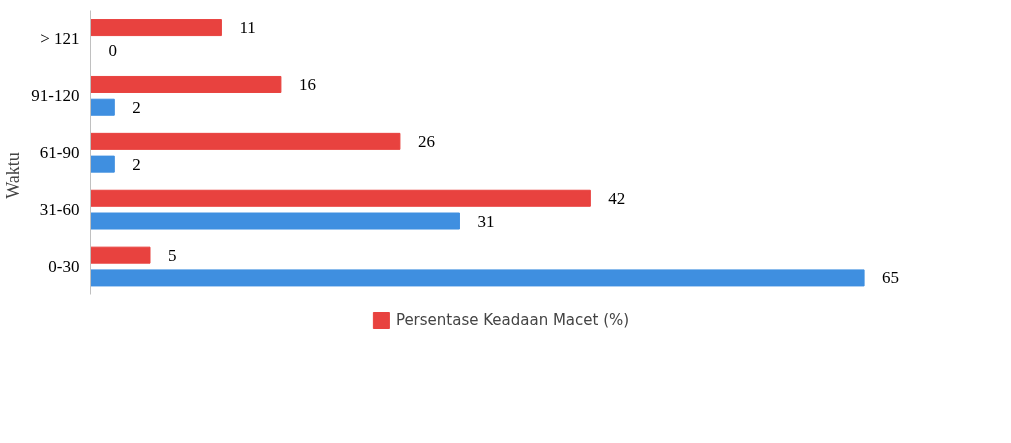 This screenshot has width=1011, height=443. I want to click on data-label: 11, so click(247, 28).